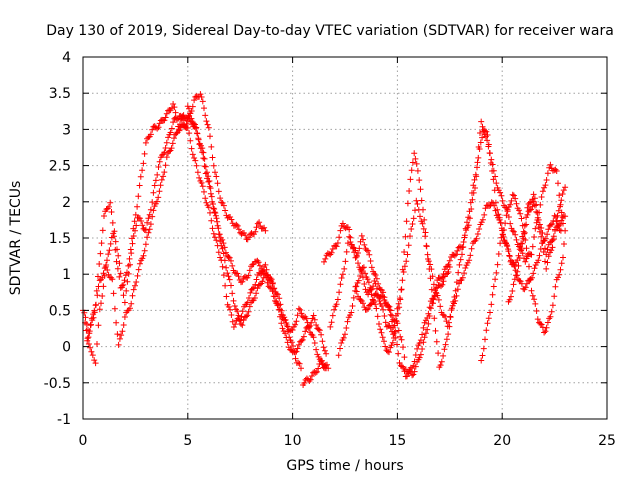 The height and width of the screenshot is (480, 640). What do you see at coordinates (607, 441) in the screenshot?
I see `x-tick-label: 25` at bounding box center [607, 441].